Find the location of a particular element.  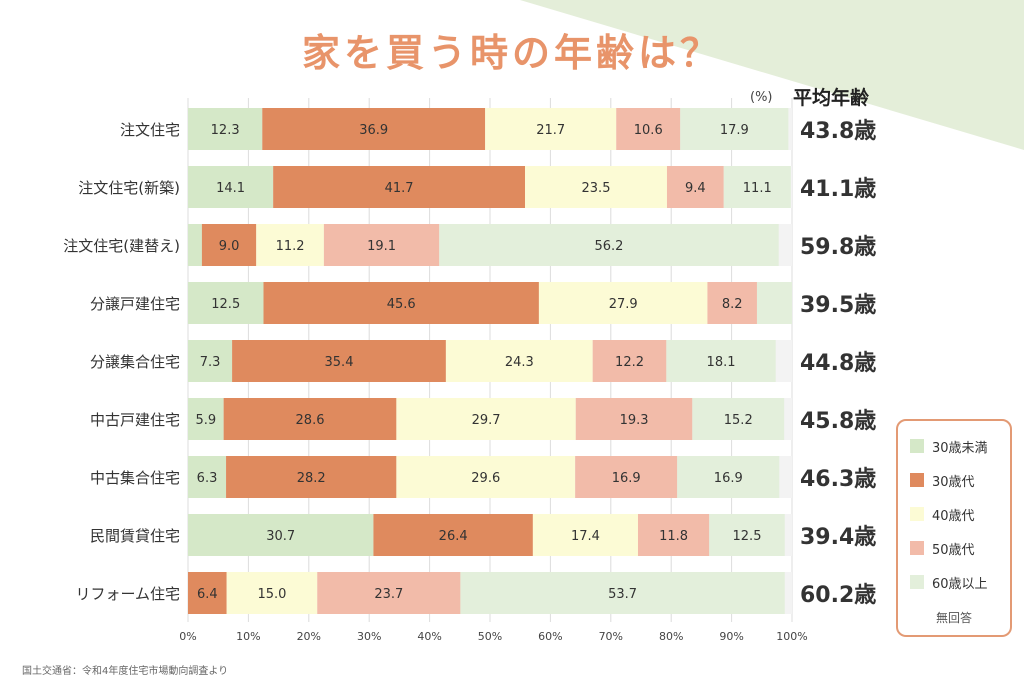

x-tick-label: 40% is located at coordinates (429, 636).